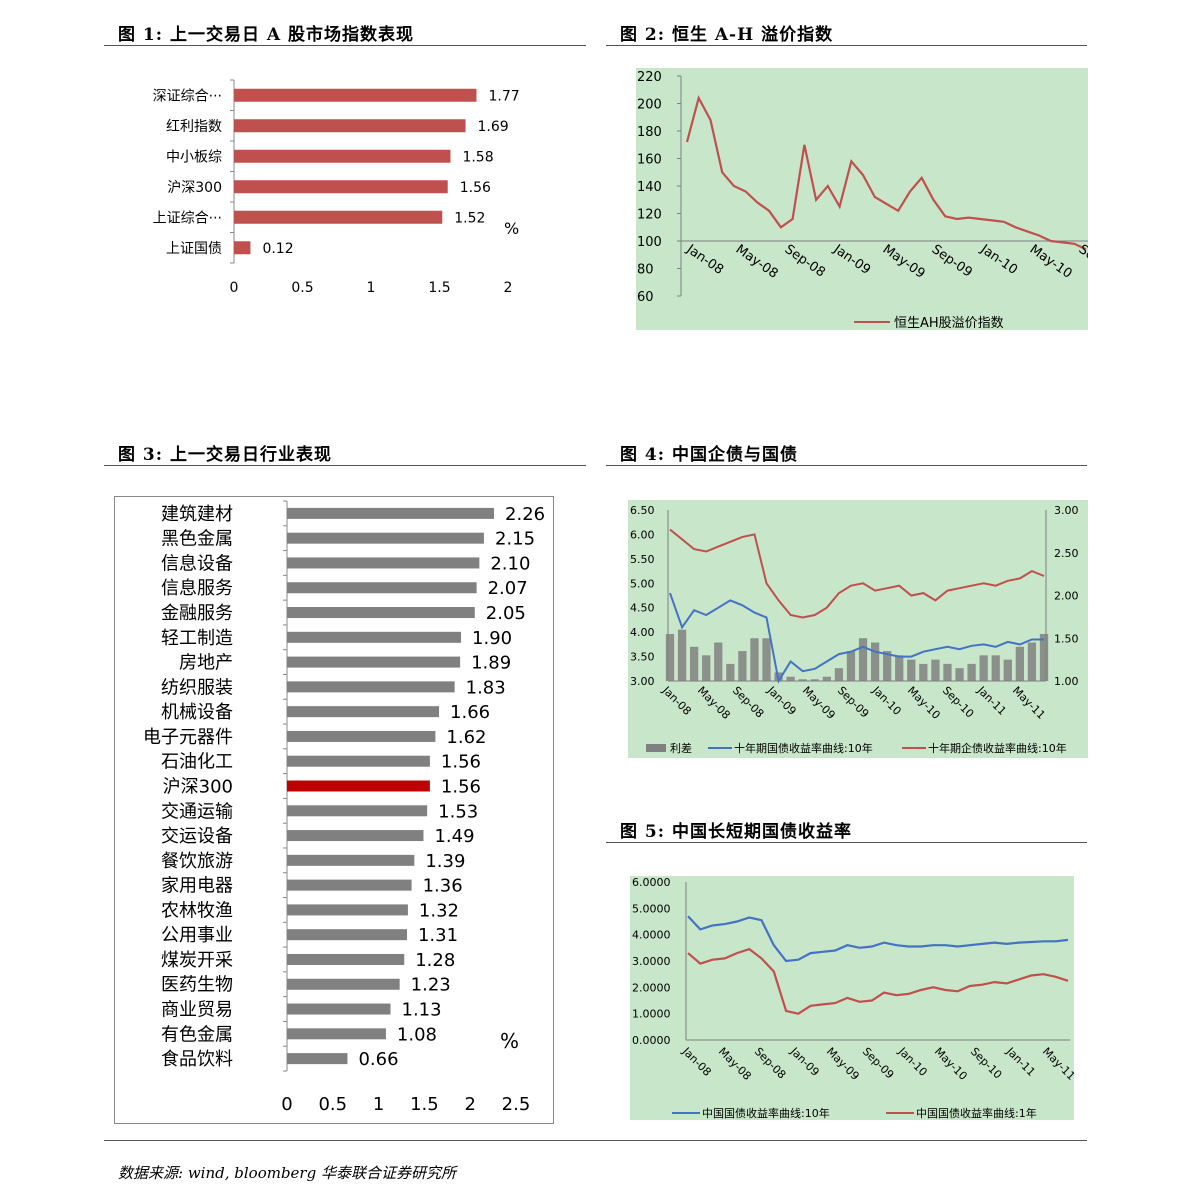 The width and height of the screenshot is (1191, 1202). Describe the element at coordinates (503, 96) in the screenshot. I see `data-label: 1.77` at that location.